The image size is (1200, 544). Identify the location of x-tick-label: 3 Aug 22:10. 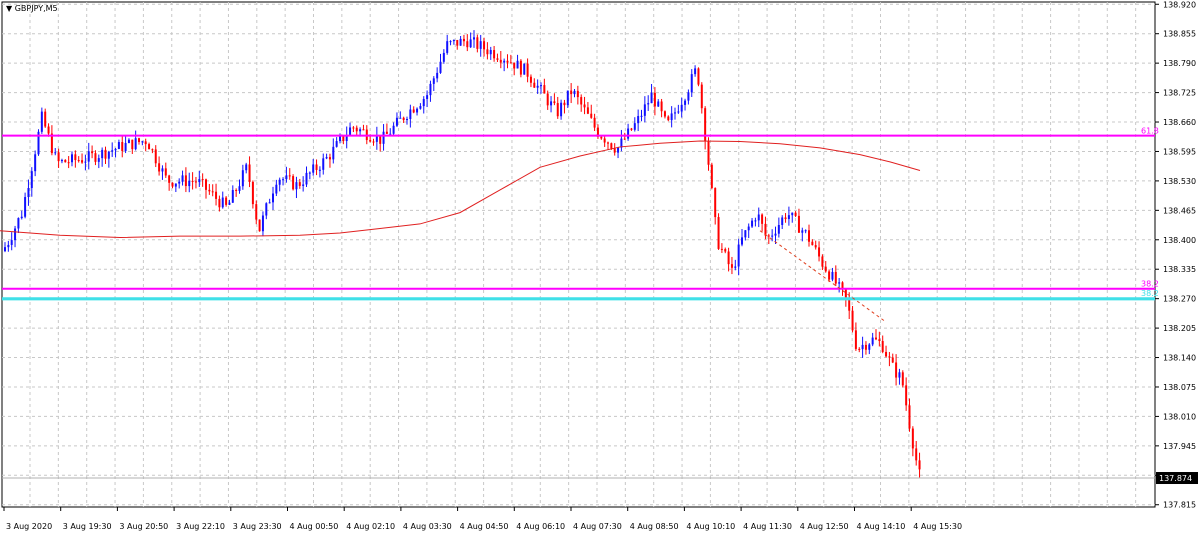
(200, 526).